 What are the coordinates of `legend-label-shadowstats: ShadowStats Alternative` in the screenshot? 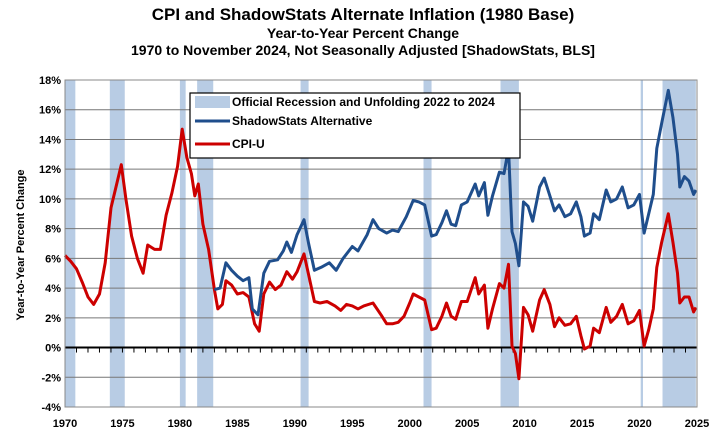 It's located at (302, 121).